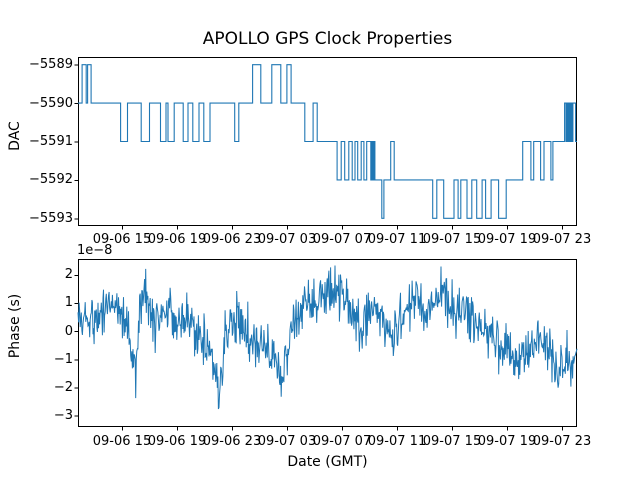 The width and height of the screenshot is (640, 480). I want to click on tick-label: −5593, so click(51, 218).